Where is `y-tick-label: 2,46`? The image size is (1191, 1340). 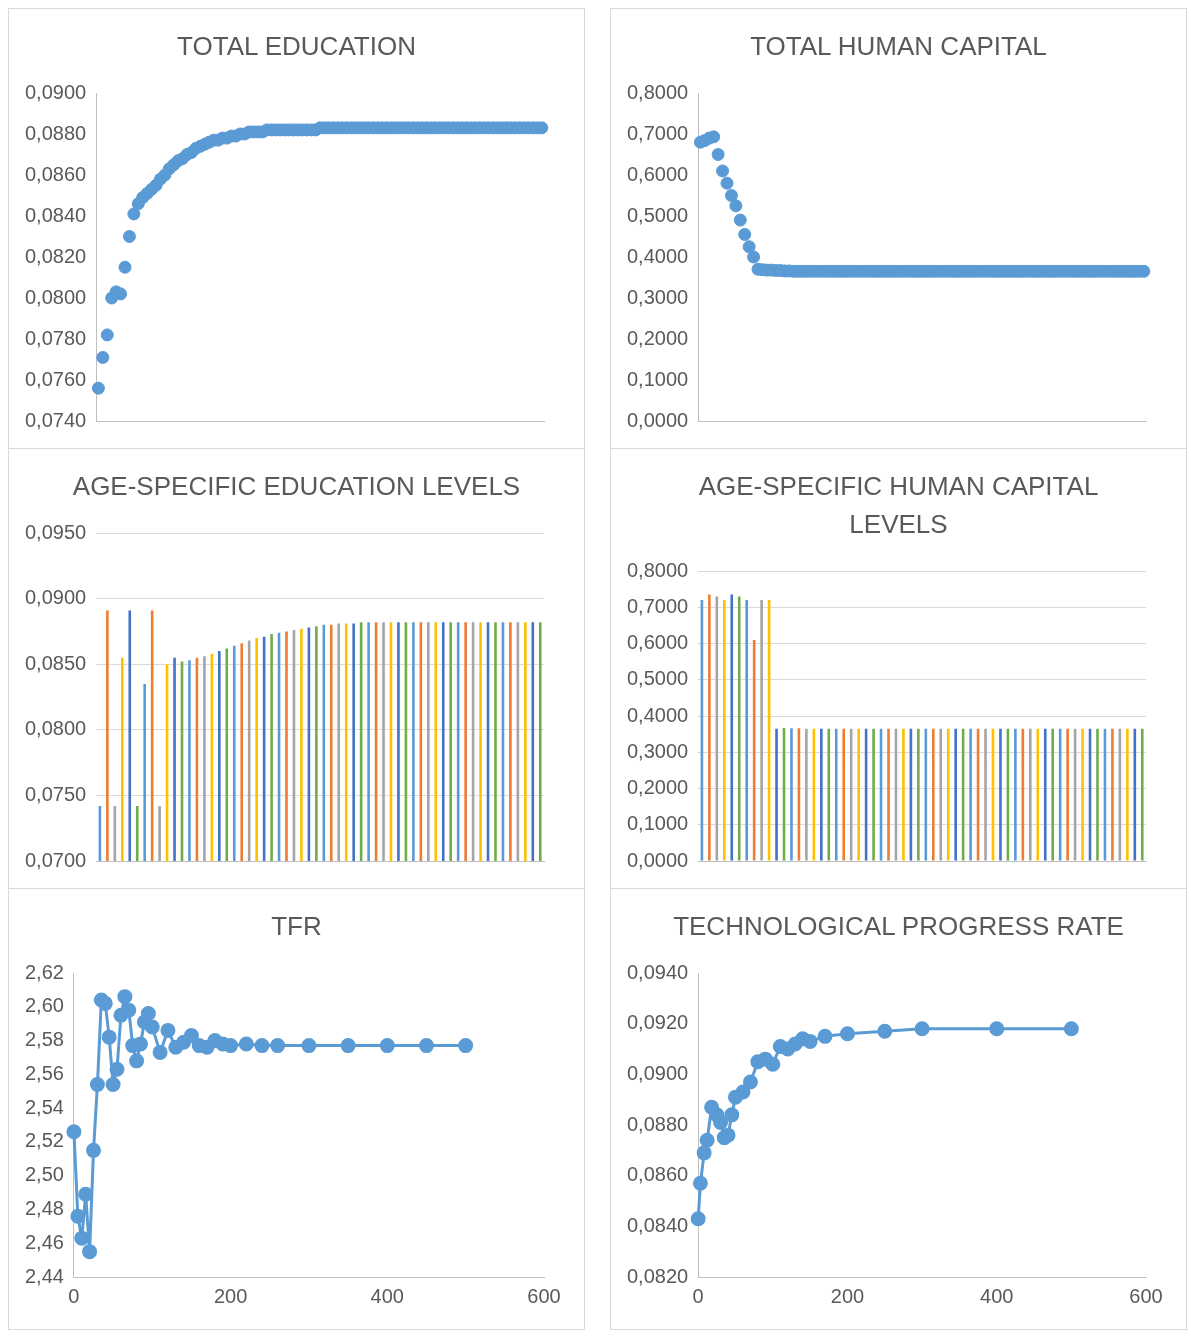 y-tick-label: 2,46 is located at coordinates (44, 1241).